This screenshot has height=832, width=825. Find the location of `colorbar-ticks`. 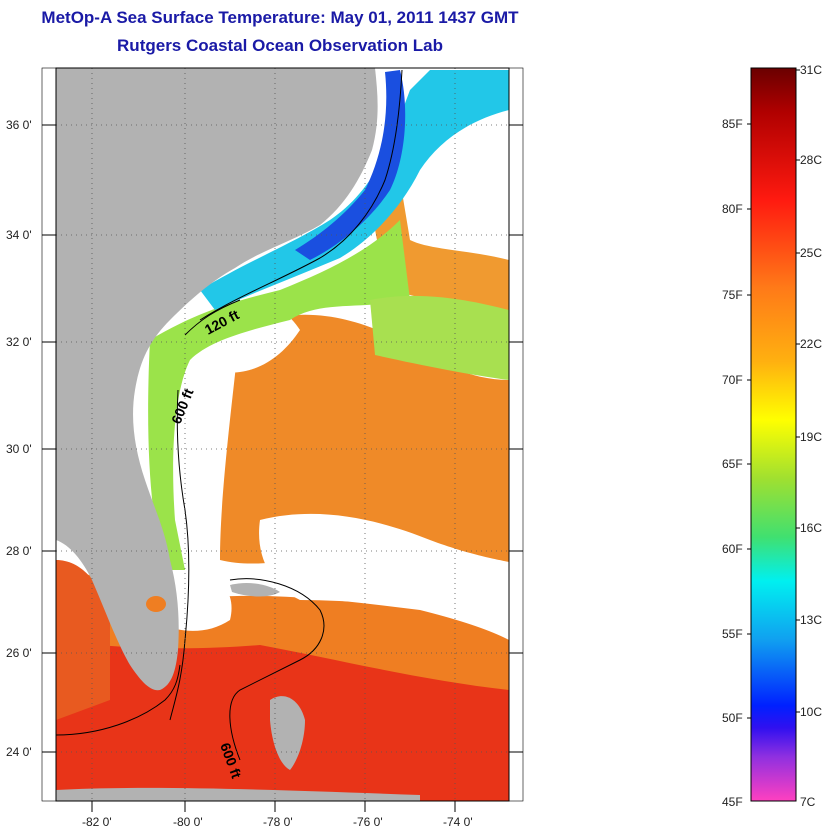

colorbar-ticks is located at coordinates (773, 394).